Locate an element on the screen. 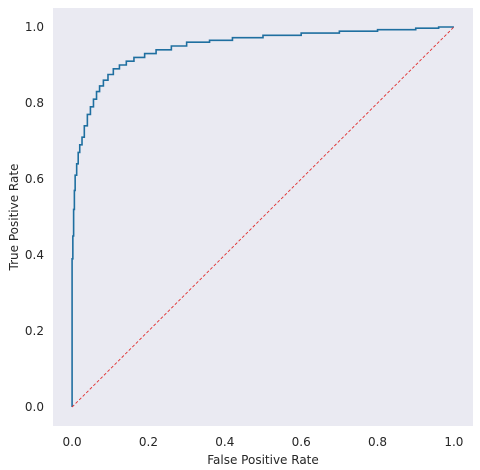  x-tick-label: 0.0 is located at coordinates (72, 442).